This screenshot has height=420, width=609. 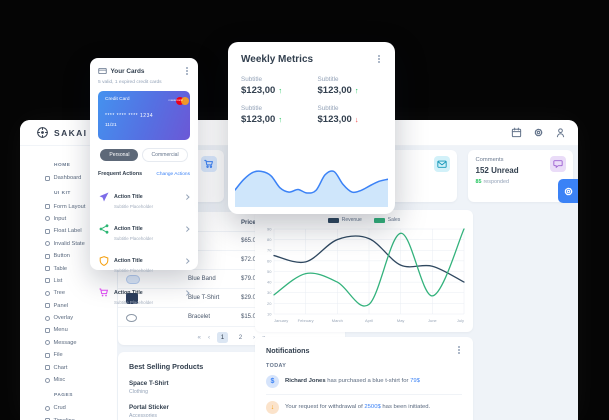 I want to click on weekly-metrics-title: Weekly Metrics, so click(x=277, y=59).